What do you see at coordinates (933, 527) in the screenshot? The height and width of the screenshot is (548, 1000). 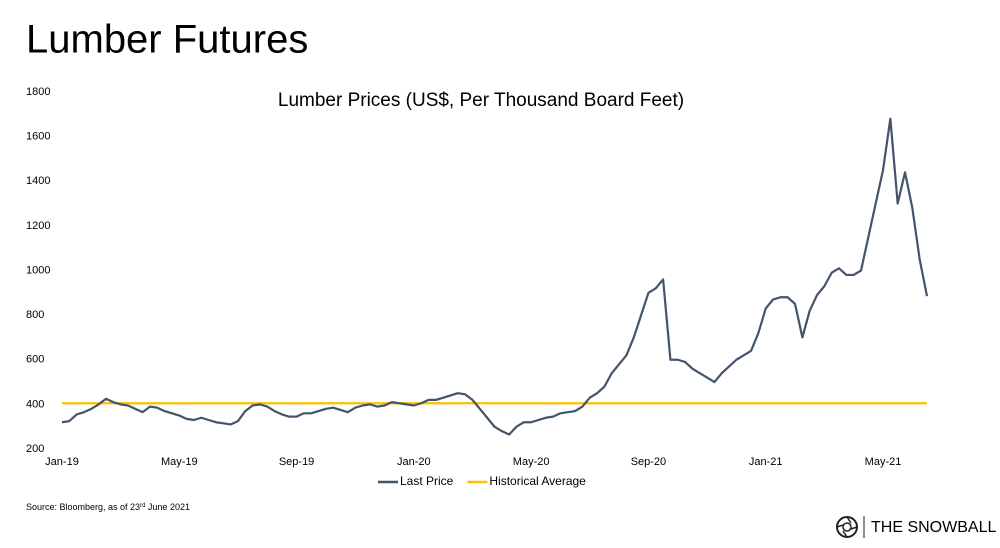 I see `brand: THE SNOWBALL` at bounding box center [933, 527].